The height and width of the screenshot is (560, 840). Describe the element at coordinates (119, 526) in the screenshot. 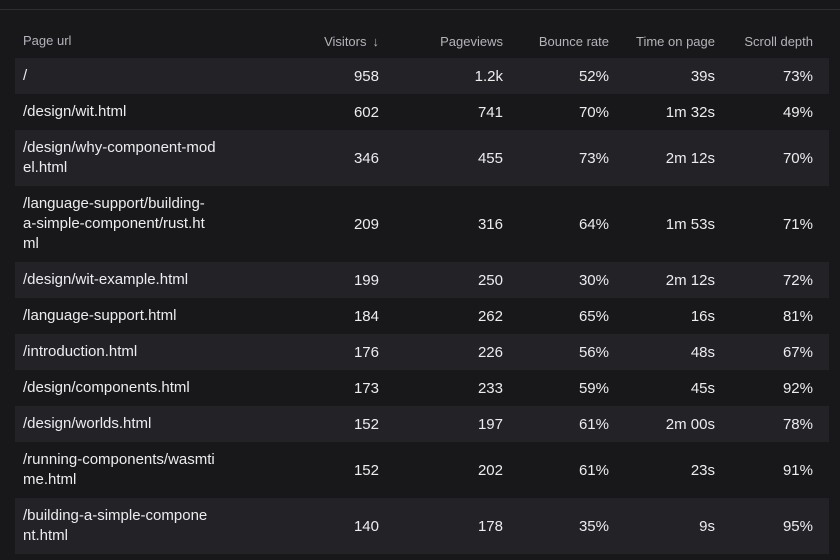

I see `page-url-cell: /building-a-simple-compone nt.html` at that location.